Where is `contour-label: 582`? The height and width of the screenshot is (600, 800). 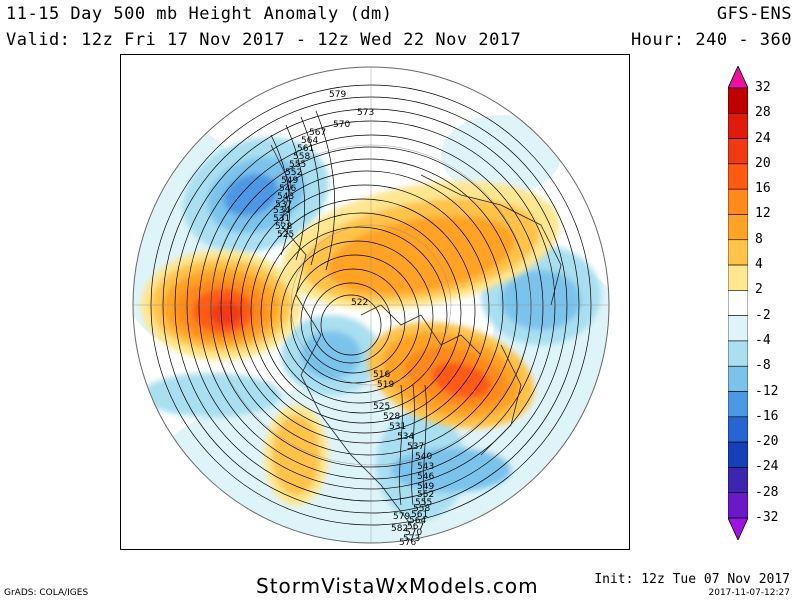 contour-label: 582 is located at coordinates (399, 529).